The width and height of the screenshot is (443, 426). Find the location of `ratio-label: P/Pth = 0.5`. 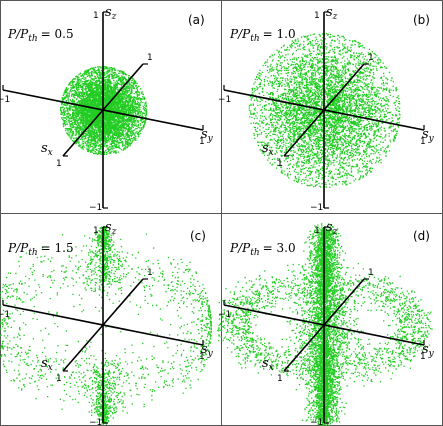

ratio-label: P/Pth = 0.5 is located at coordinates (40, 35).